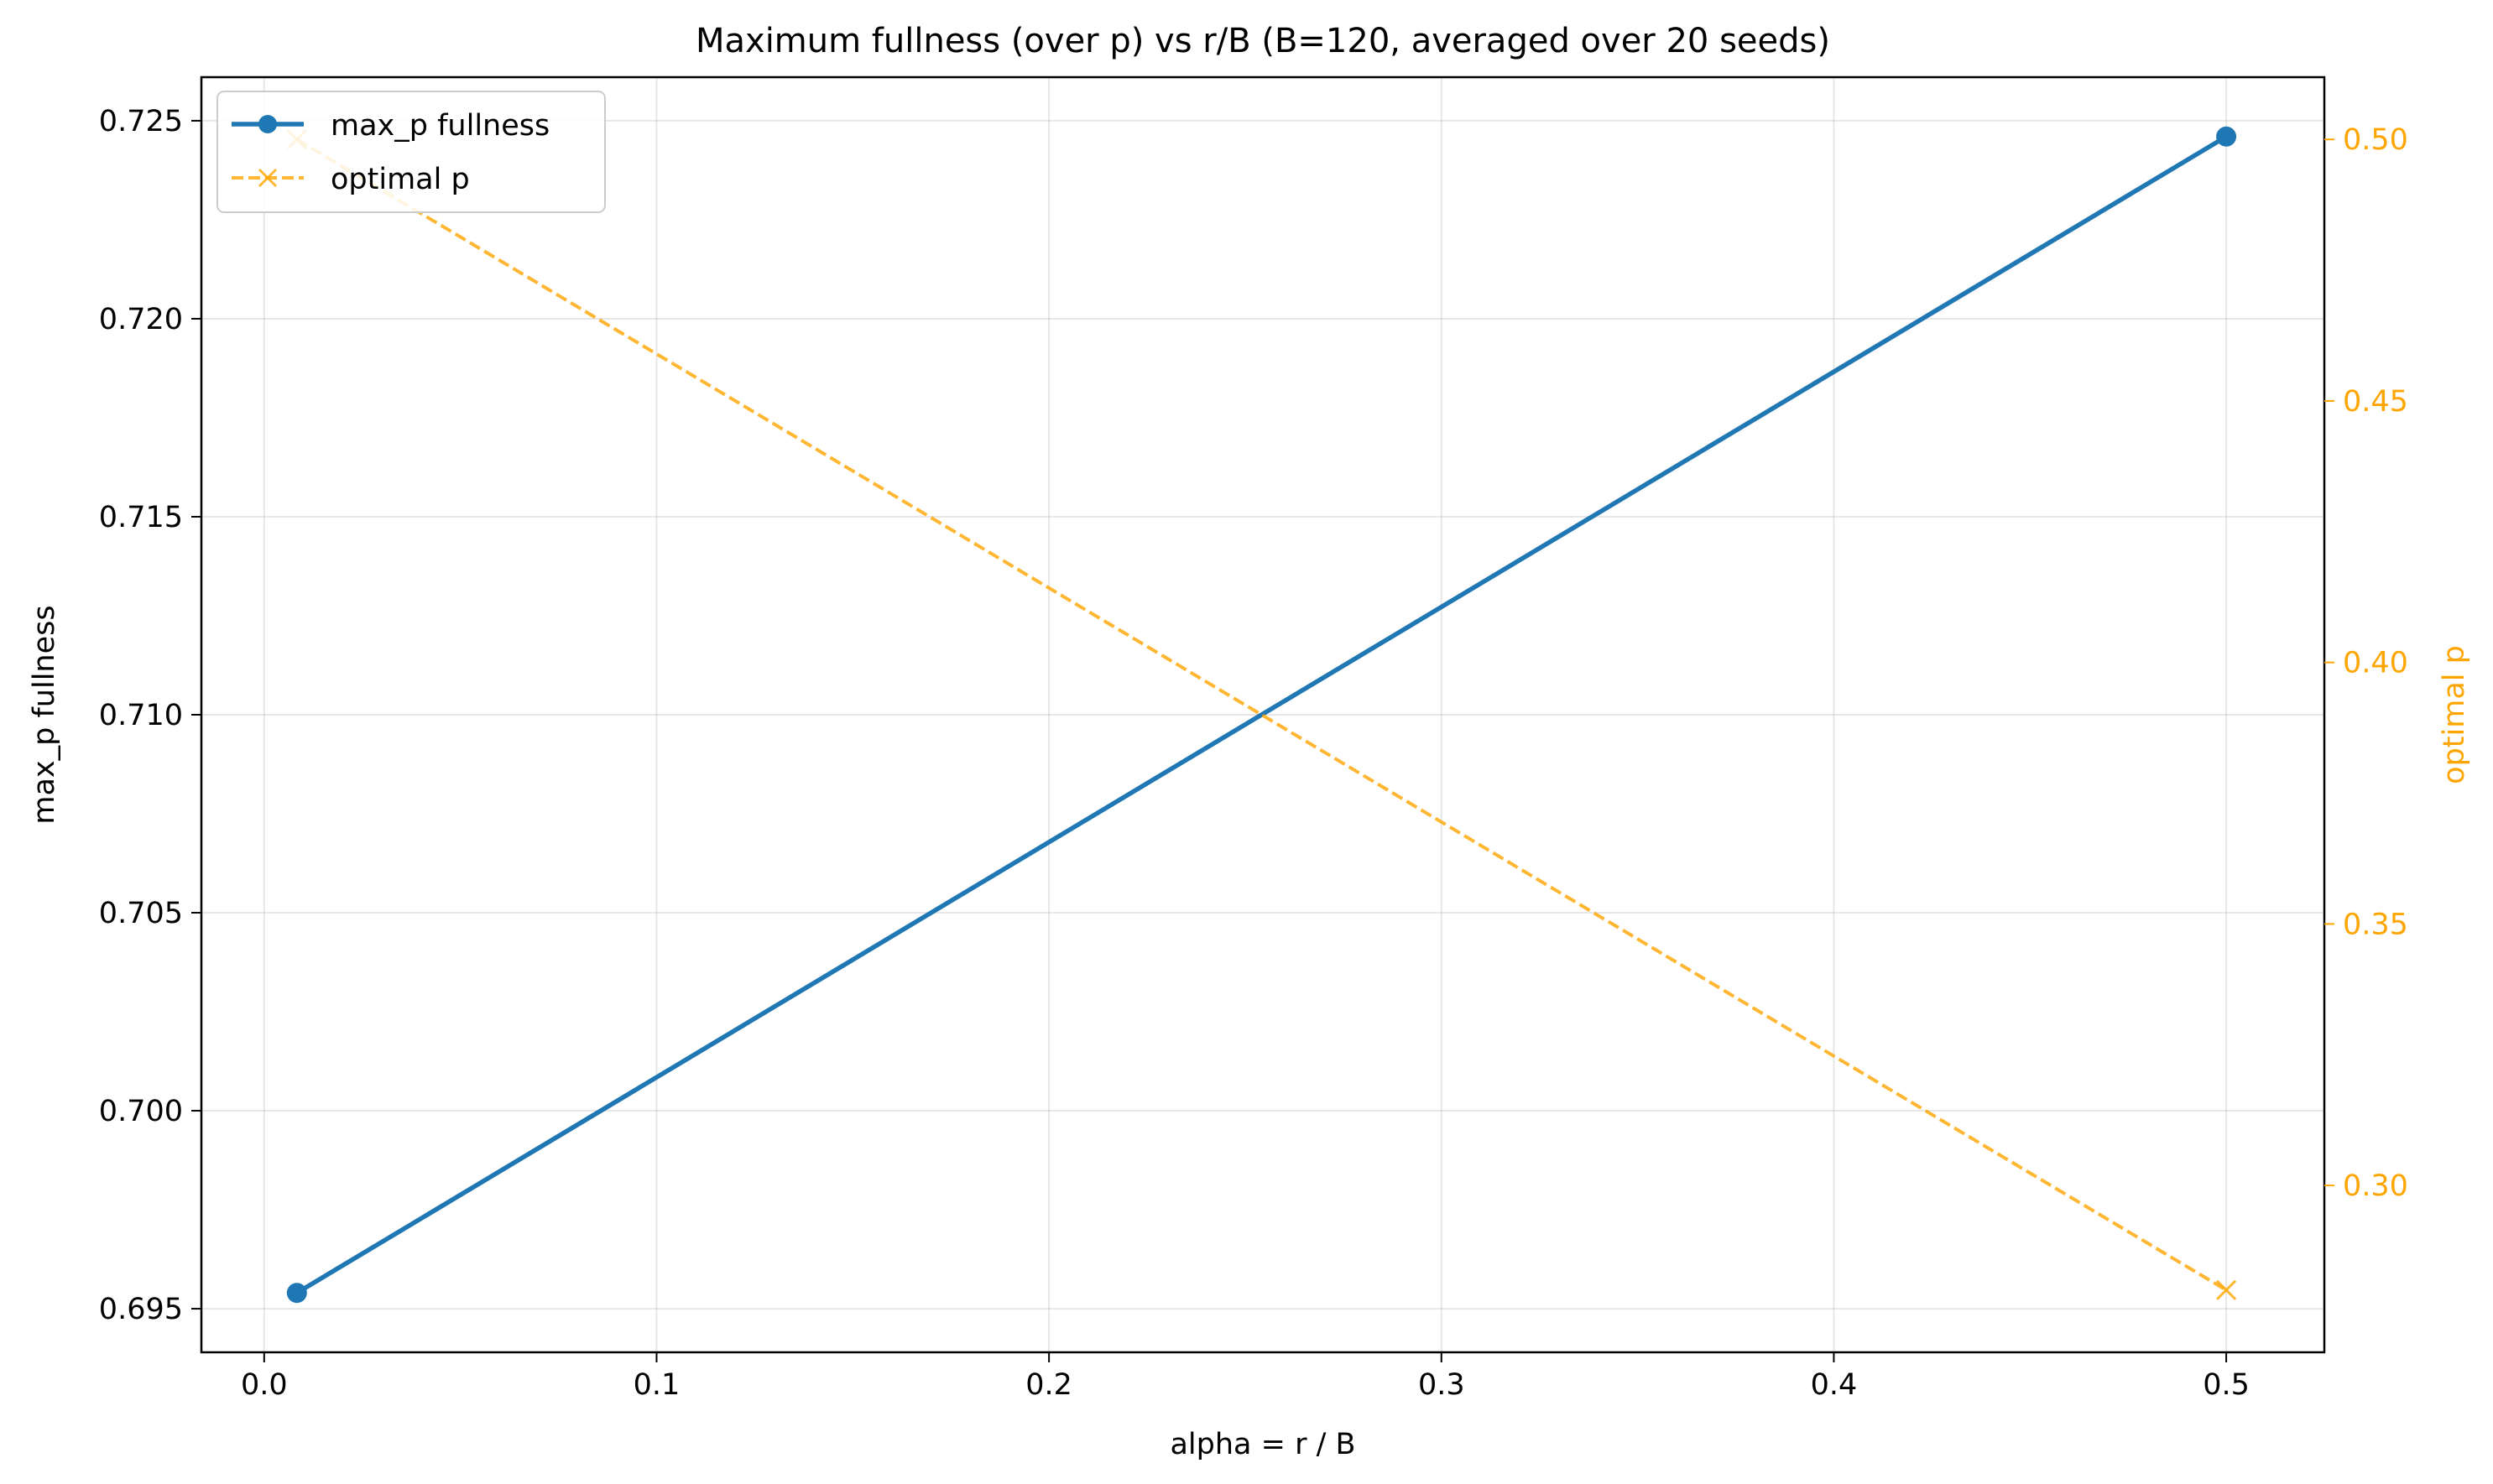  What do you see at coordinates (141, 715) in the screenshot?
I see `y-tick-label: 0.710` at bounding box center [141, 715].